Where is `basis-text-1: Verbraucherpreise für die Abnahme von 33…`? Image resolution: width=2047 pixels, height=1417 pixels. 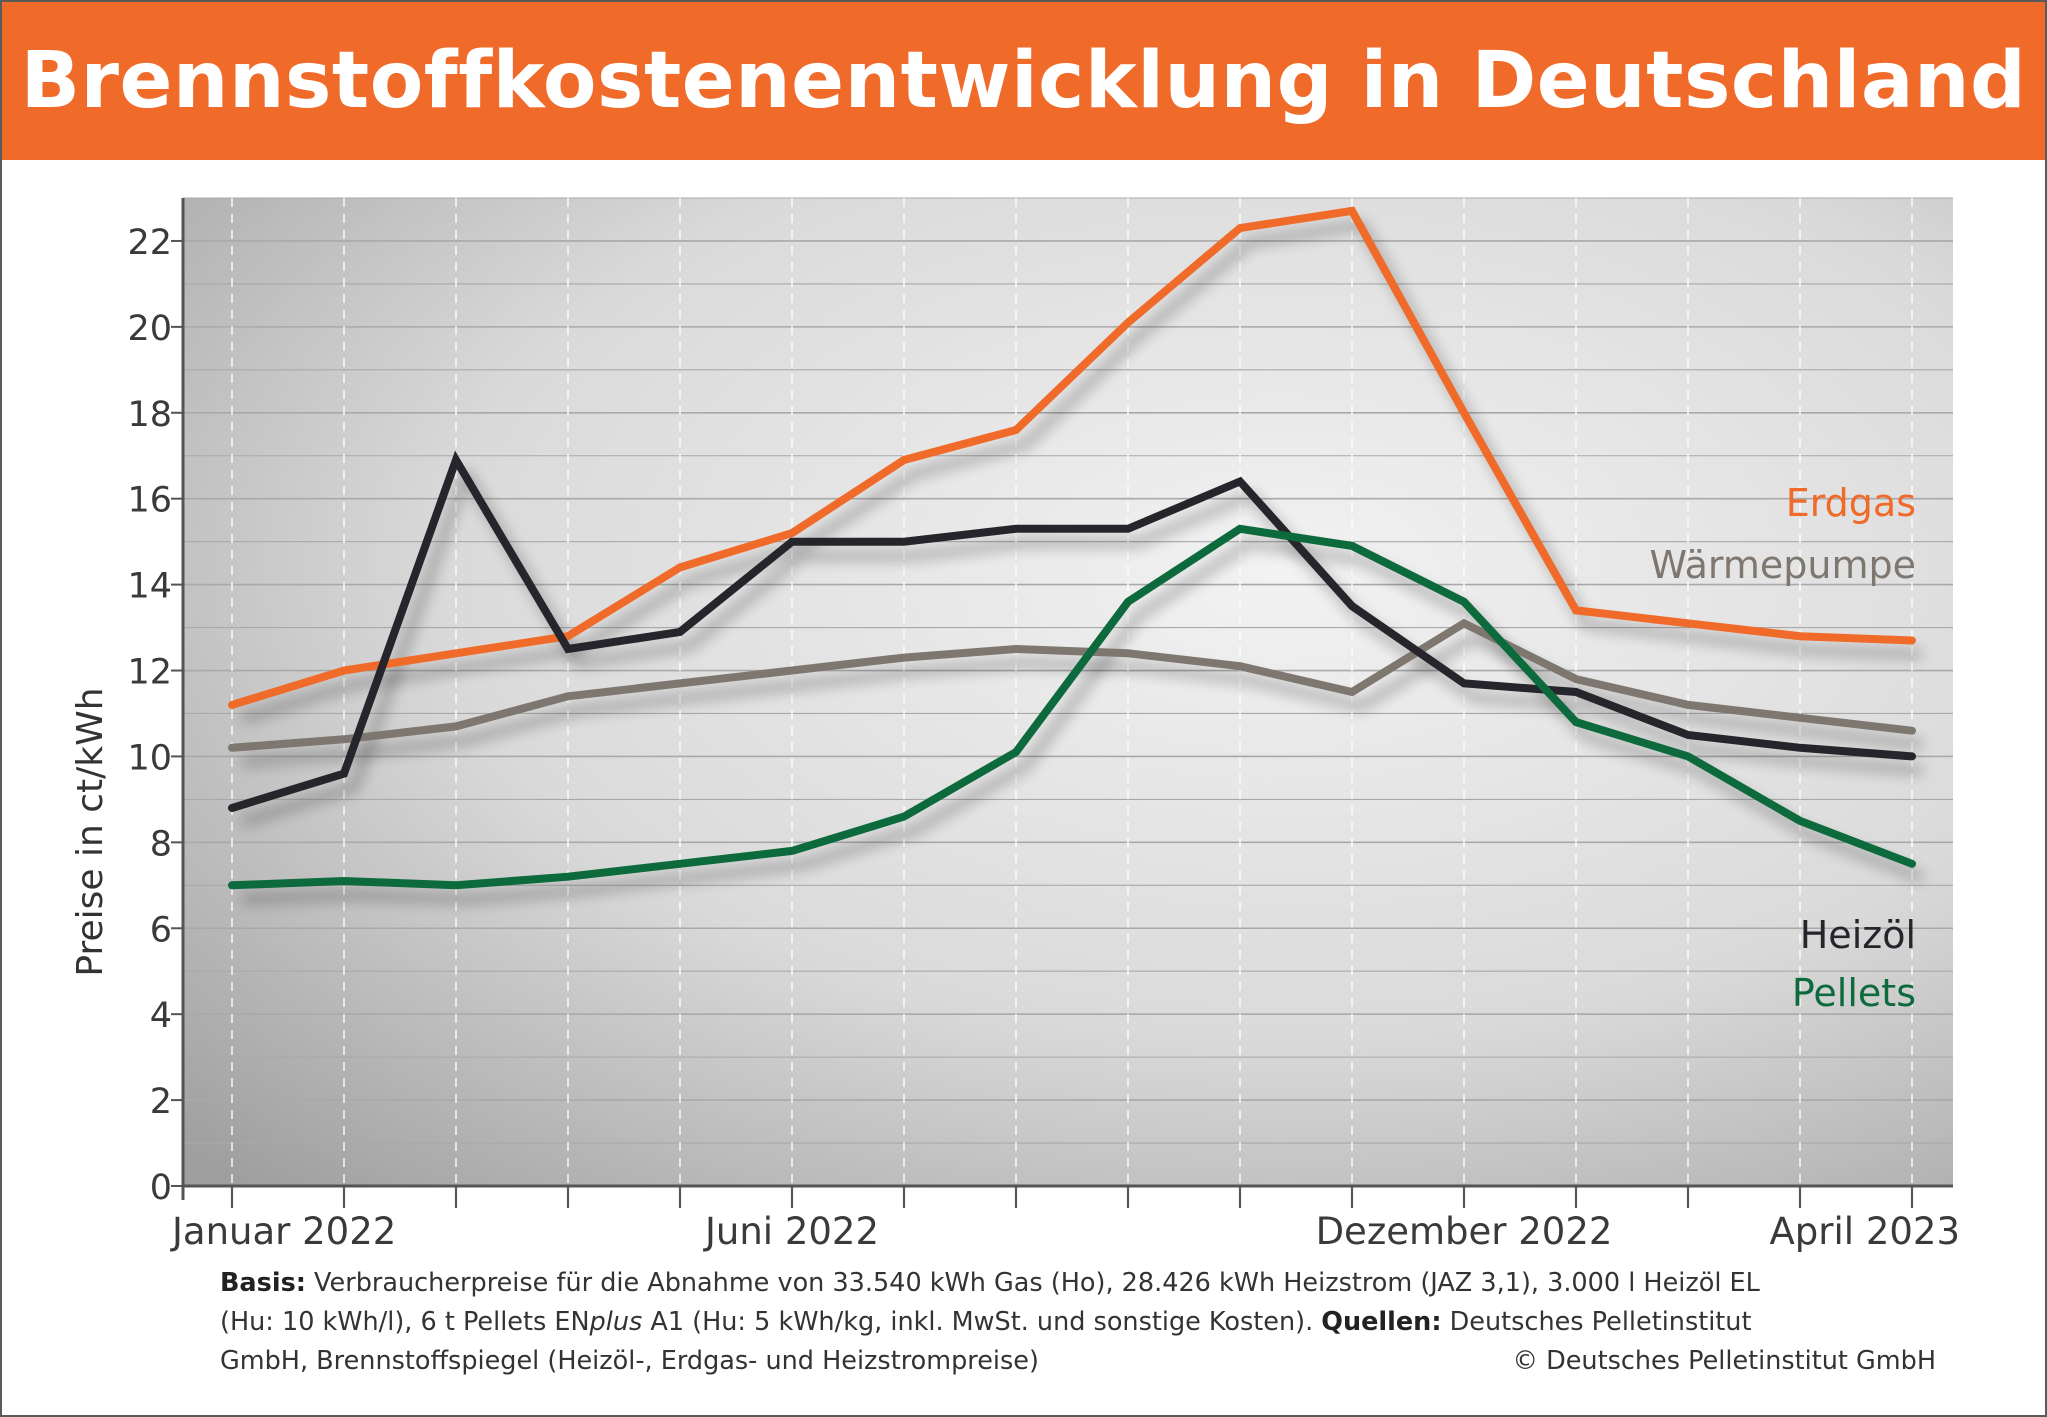 basis-text-1: Verbraucherpreise für die Abnahme von 33… is located at coordinates (1032, 1283).